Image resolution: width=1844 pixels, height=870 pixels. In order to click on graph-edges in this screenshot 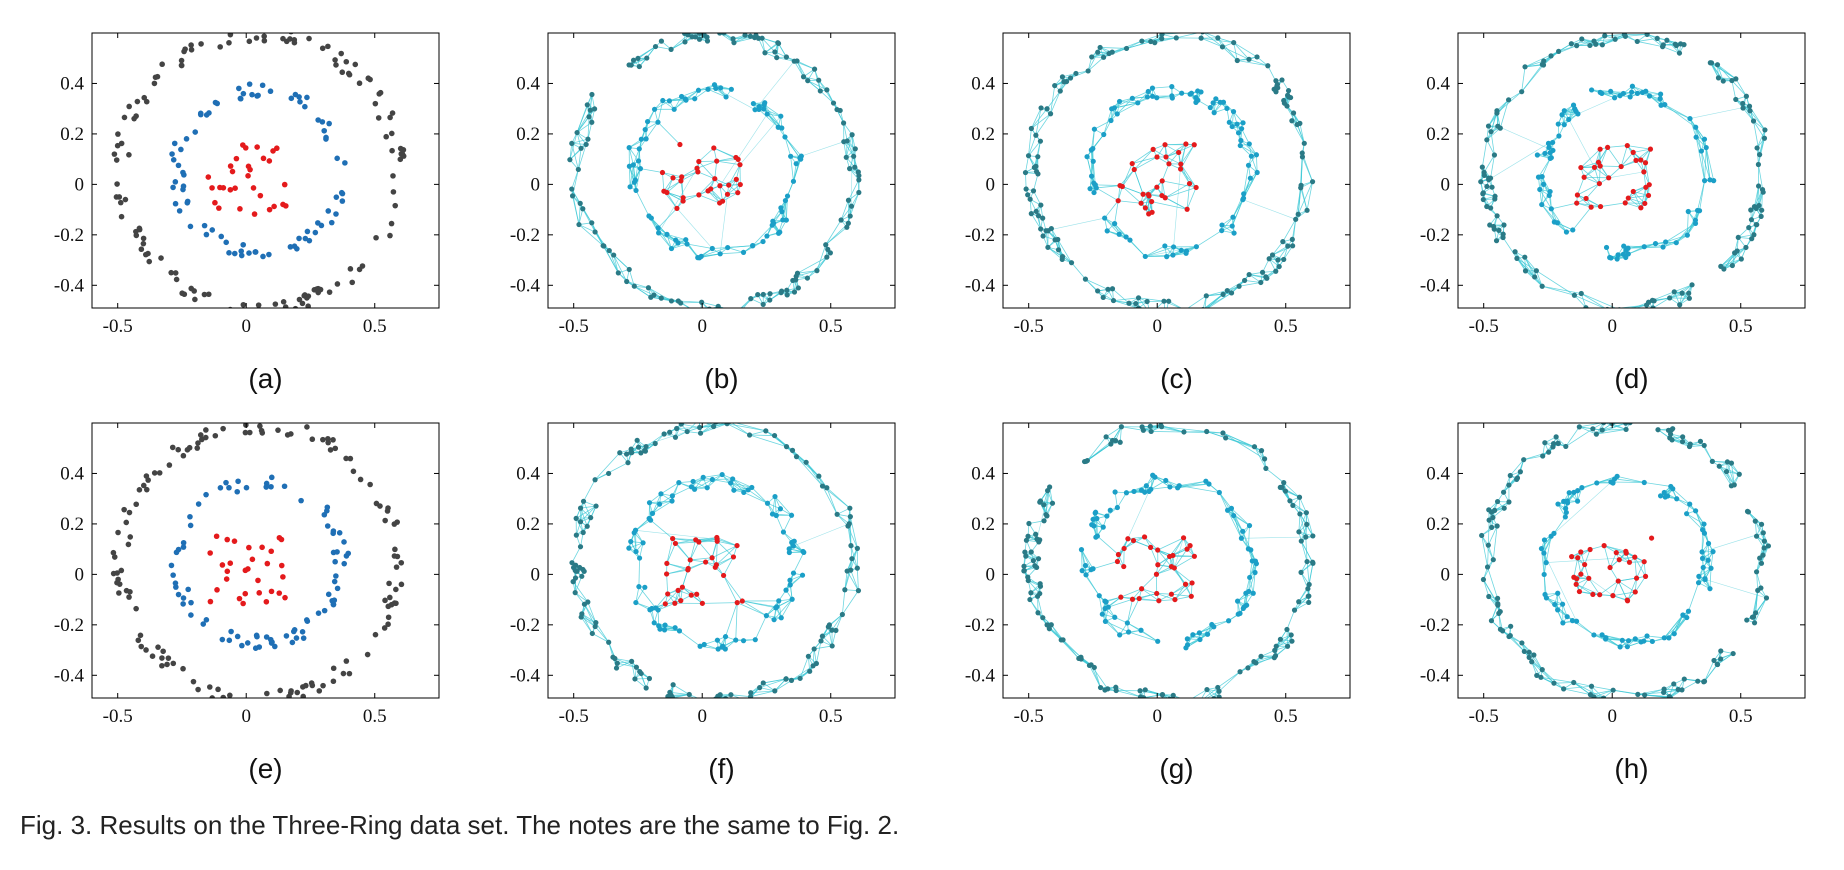, I will do `click(1169, 170)`.